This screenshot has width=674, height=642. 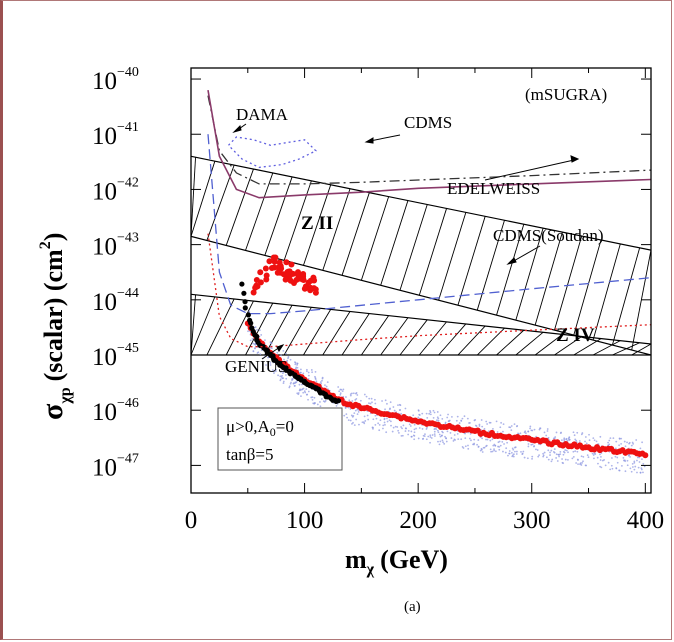 What do you see at coordinates (191, 520) in the screenshot?
I see `x-tick-label: 0` at bounding box center [191, 520].